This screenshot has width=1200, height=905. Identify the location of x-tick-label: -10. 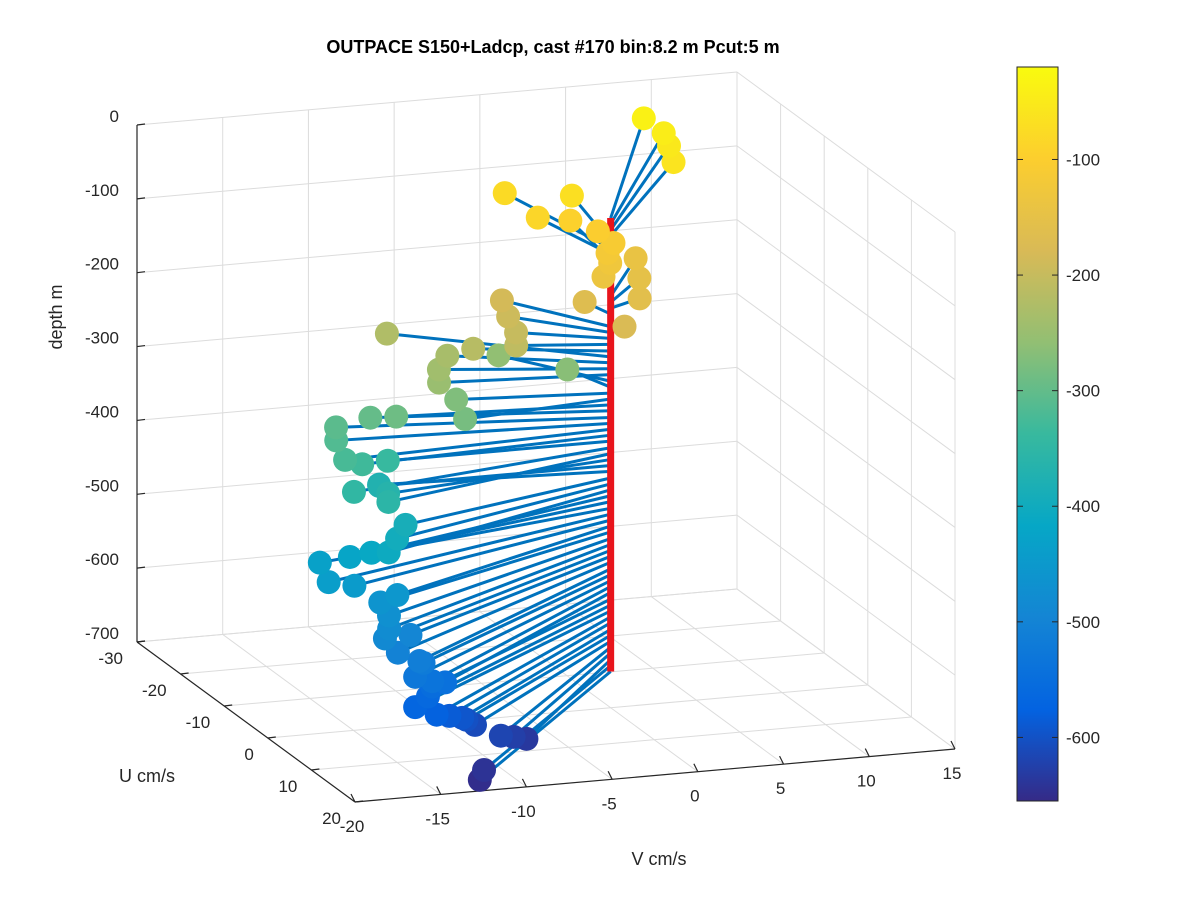
(523, 811).